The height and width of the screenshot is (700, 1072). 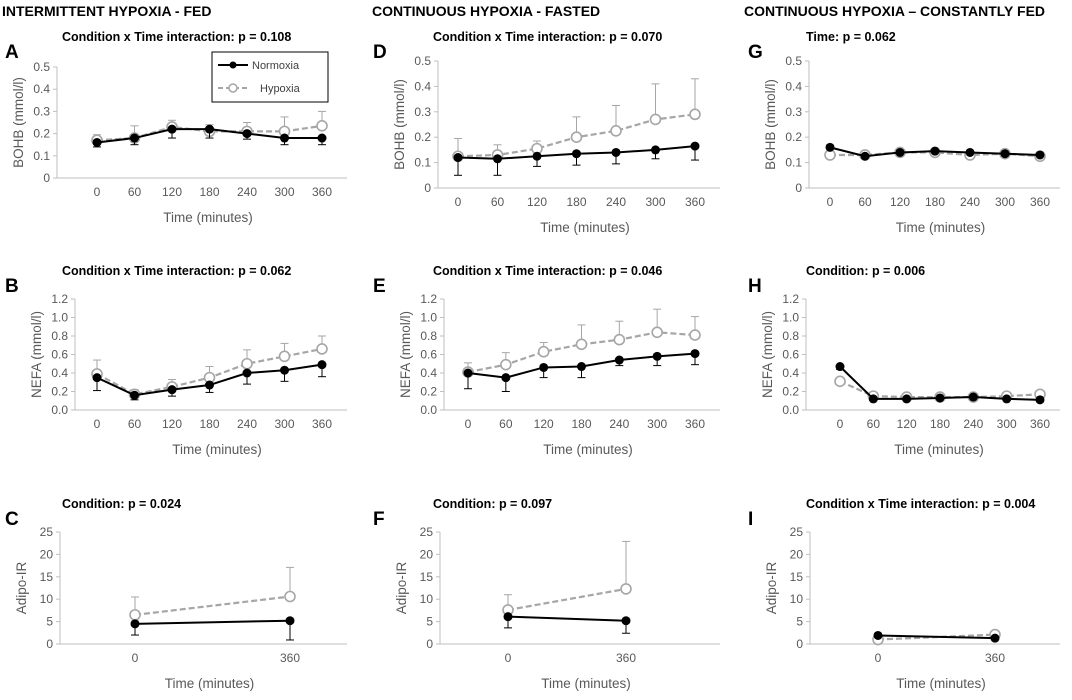 I want to click on y-tick-label-h: 0.2, so click(x=790, y=392).